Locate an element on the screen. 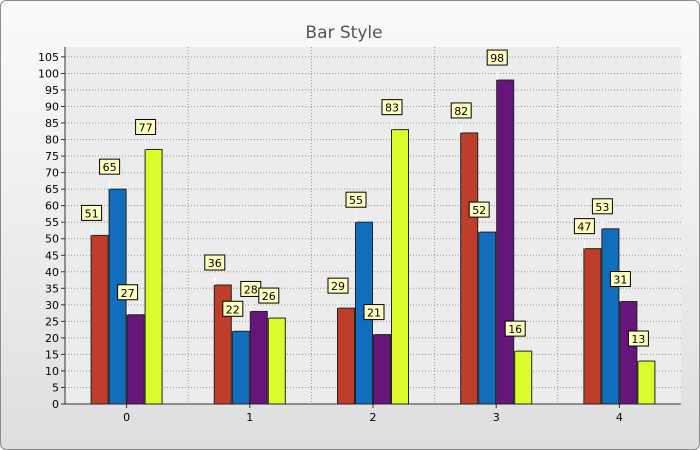 The width and height of the screenshot is (700, 450). data-label: 55 is located at coordinates (356, 200).